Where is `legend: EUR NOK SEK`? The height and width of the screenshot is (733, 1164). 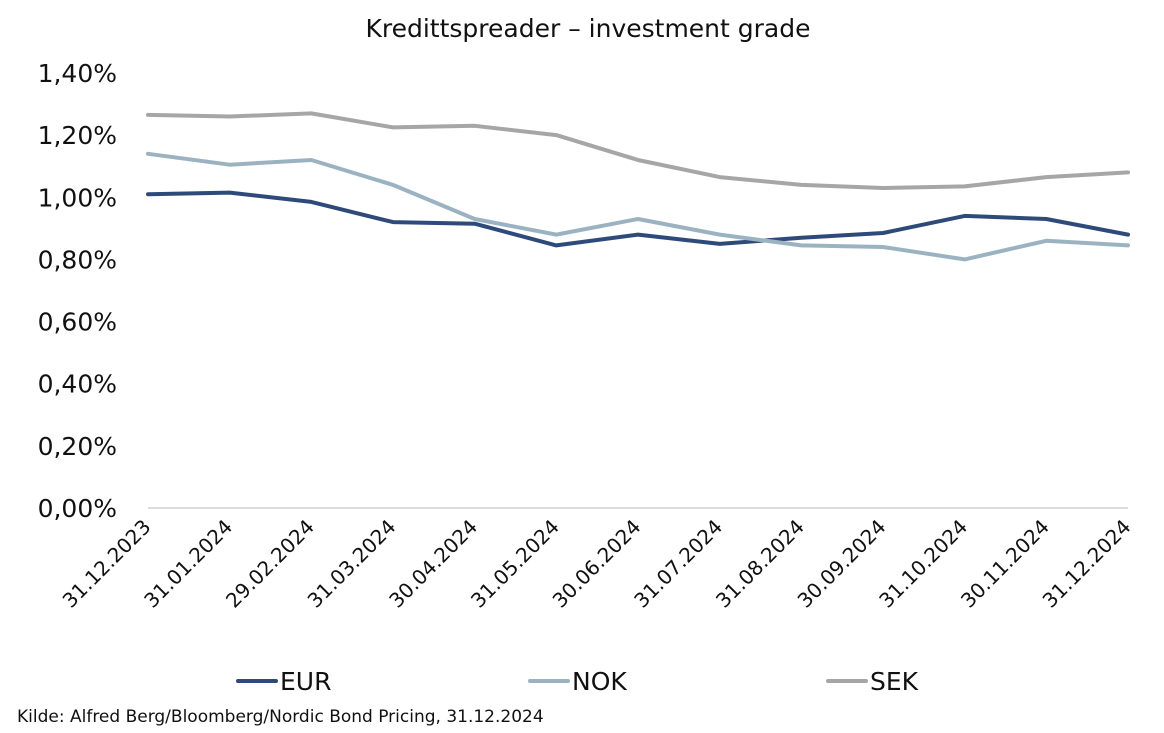
legend: EUR NOK SEK is located at coordinates (577, 681).